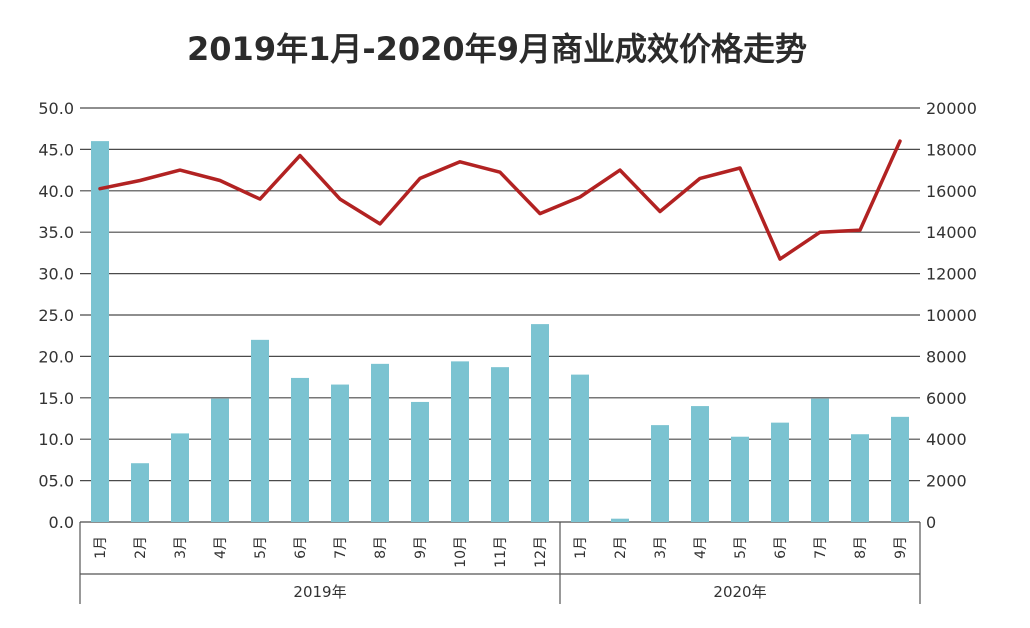  What do you see at coordinates (951, 232) in the screenshot?
I see `right-tick-label: 14000` at bounding box center [951, 232].